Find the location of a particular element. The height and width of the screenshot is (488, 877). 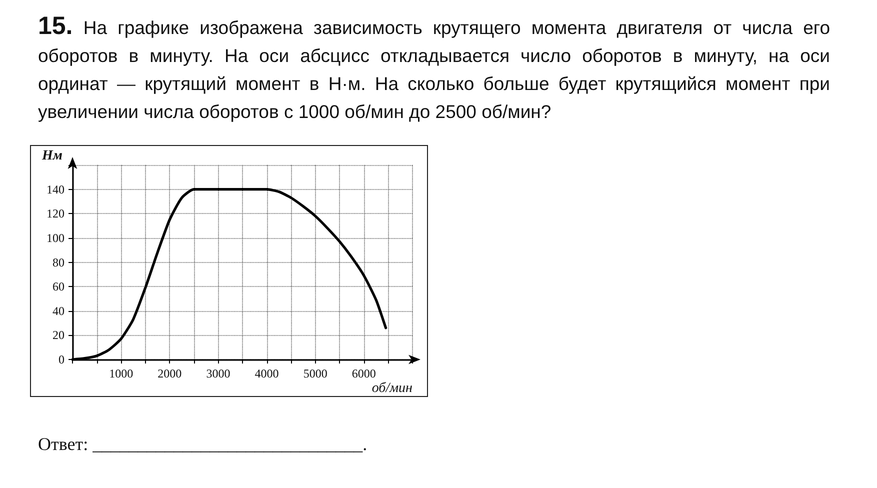

y-tick-label: 100 is located at coordinates (55, 237).